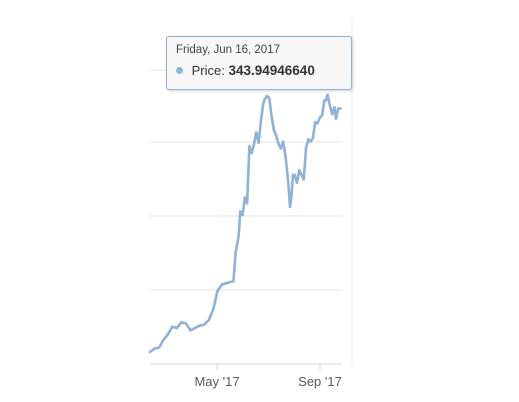  What do you see at coordinates (208, 70) in the screenshot?
I see `tooltip-series-label: Price:` at bounding box center [208, 70].